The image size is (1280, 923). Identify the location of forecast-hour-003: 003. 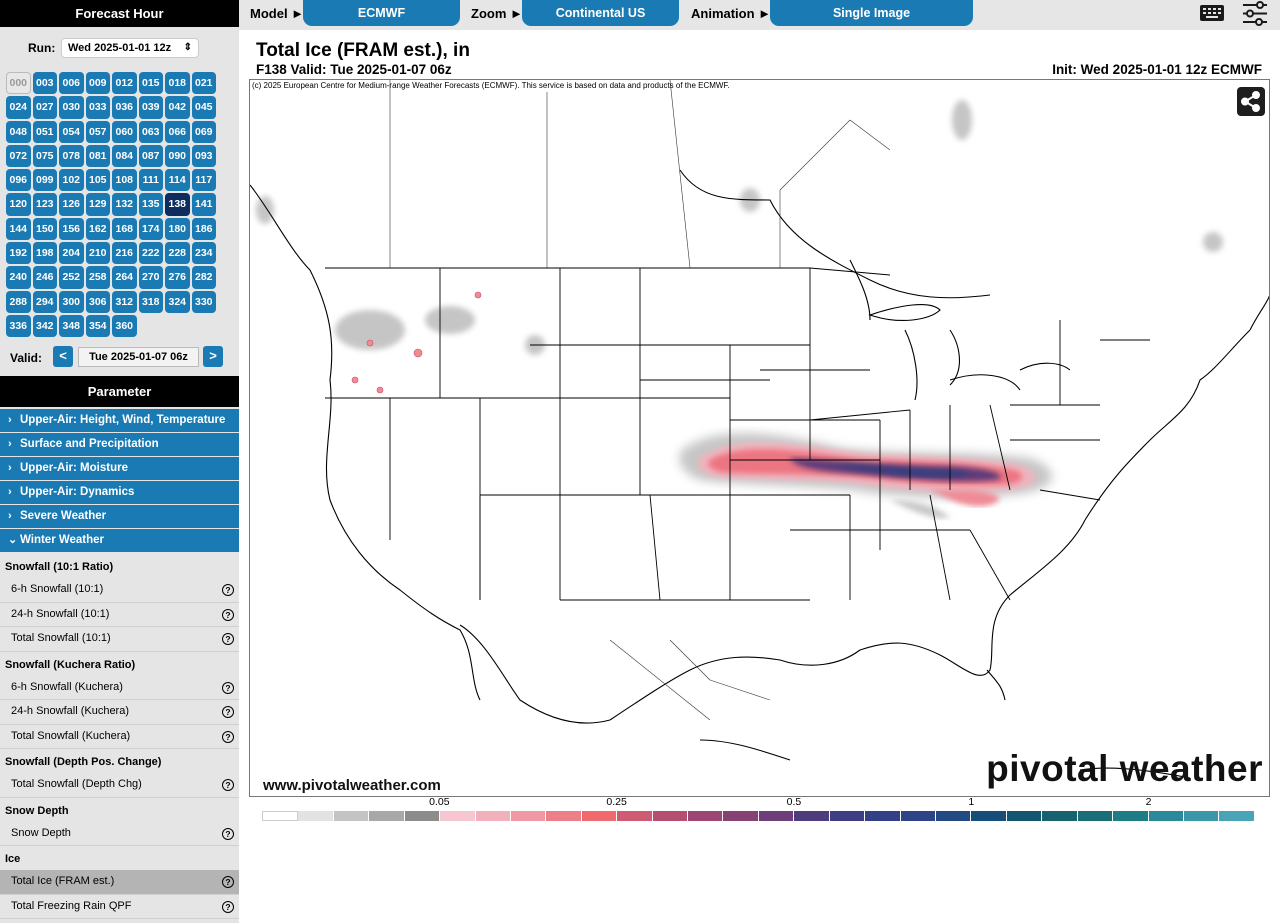
(44, 83).